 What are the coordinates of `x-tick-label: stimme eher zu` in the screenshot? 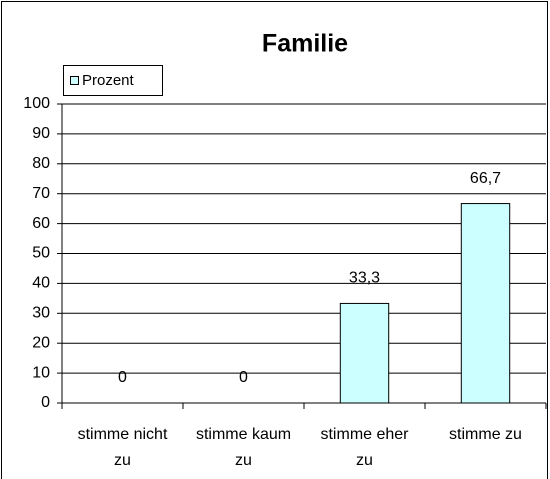 It's located at (364, 447).